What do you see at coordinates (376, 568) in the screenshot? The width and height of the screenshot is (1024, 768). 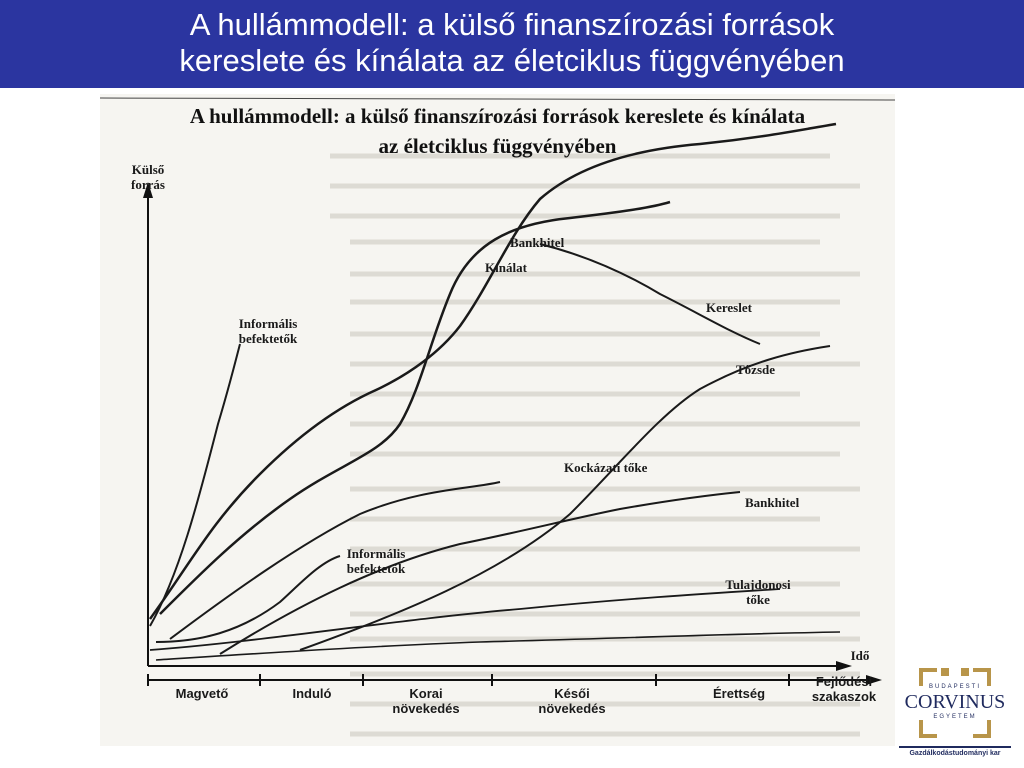 I see `label-informalis-bottom-2: befektetők` at bounding box center [376, 568].